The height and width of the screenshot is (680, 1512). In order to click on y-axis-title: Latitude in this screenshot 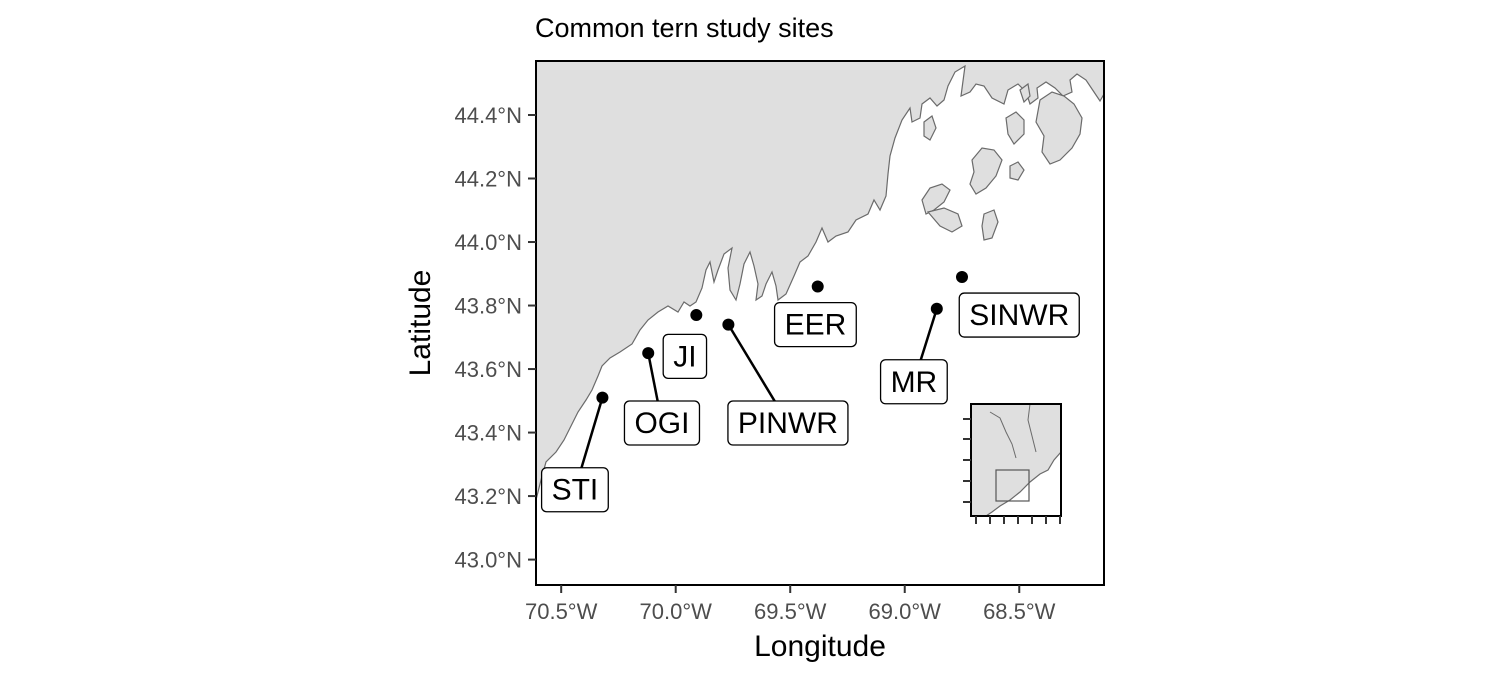, I will do `click(420, 323)`.